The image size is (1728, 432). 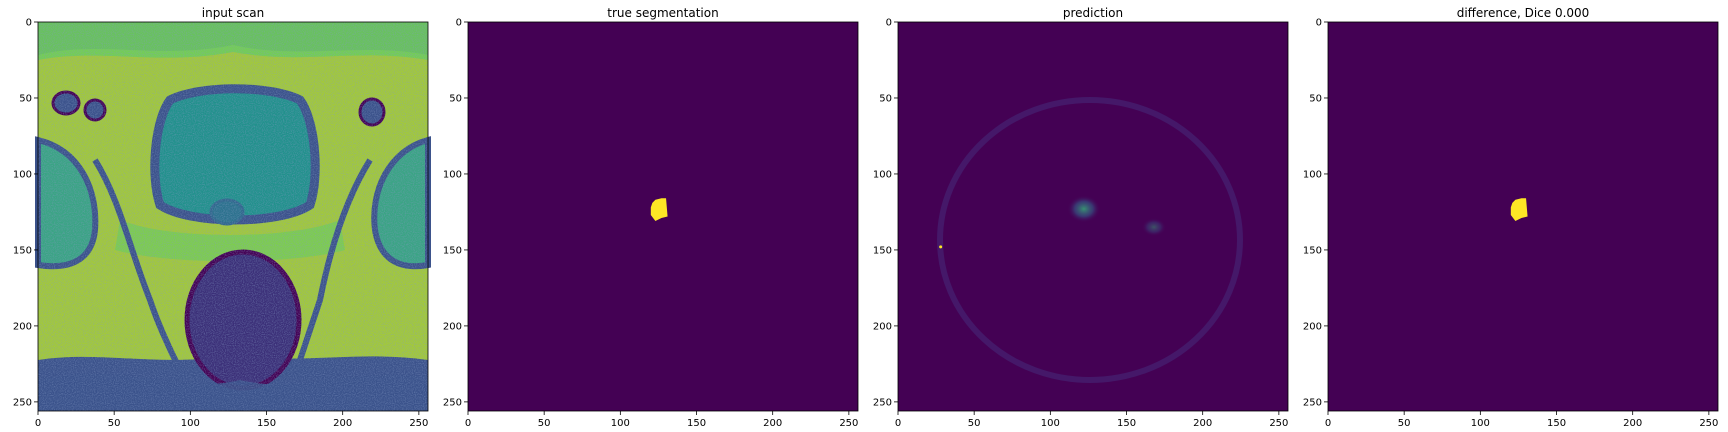 I want to click on panel-title: prediction, so click(x=1093, y=13).